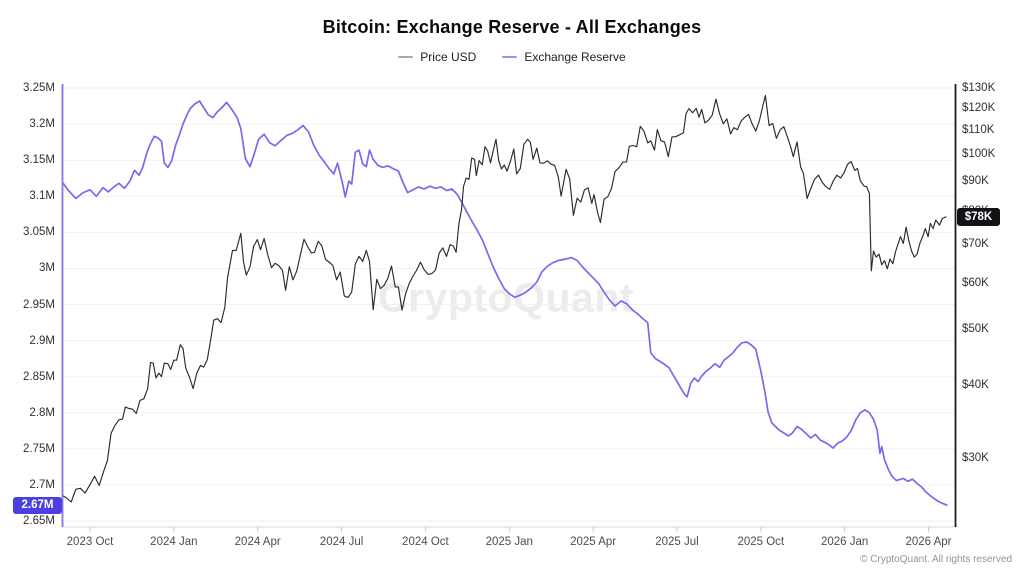 This screenshot has height=576, width=1024. Describe the element at coordinates (42, 484) in the screenshot. I see `y-left-tick-label: 2.7M` at that location.